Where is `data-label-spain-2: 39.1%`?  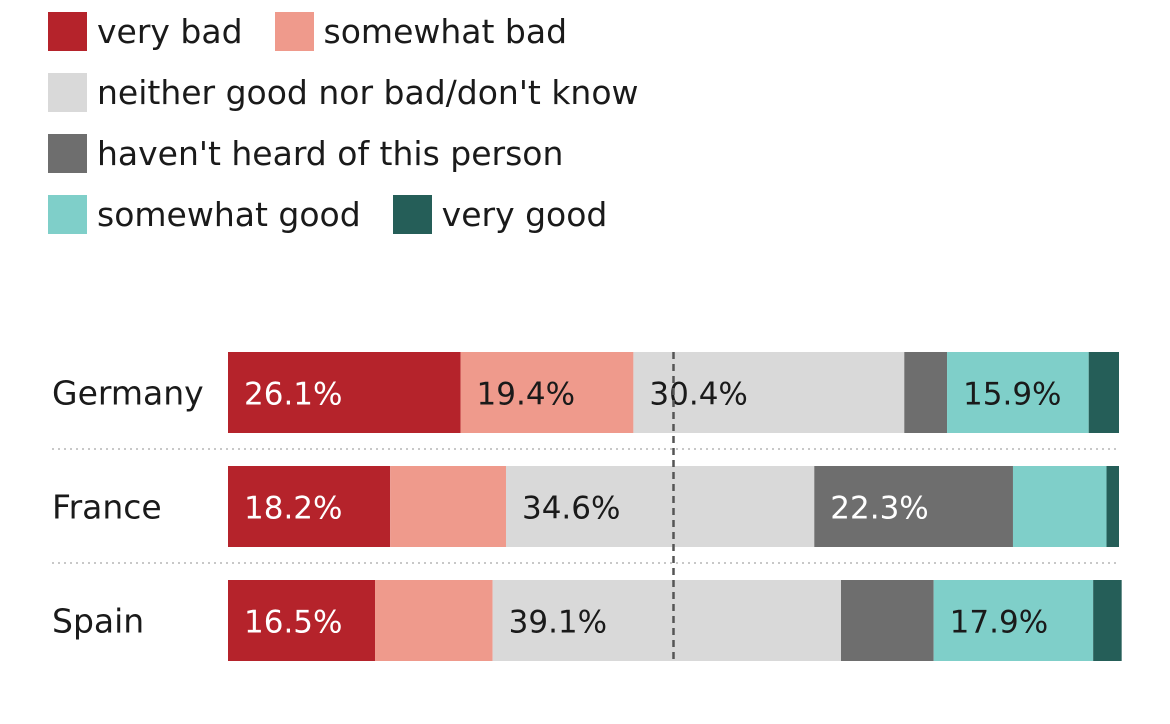
data-label-spain-2: 39.1% is located at coordinates (558, 623).